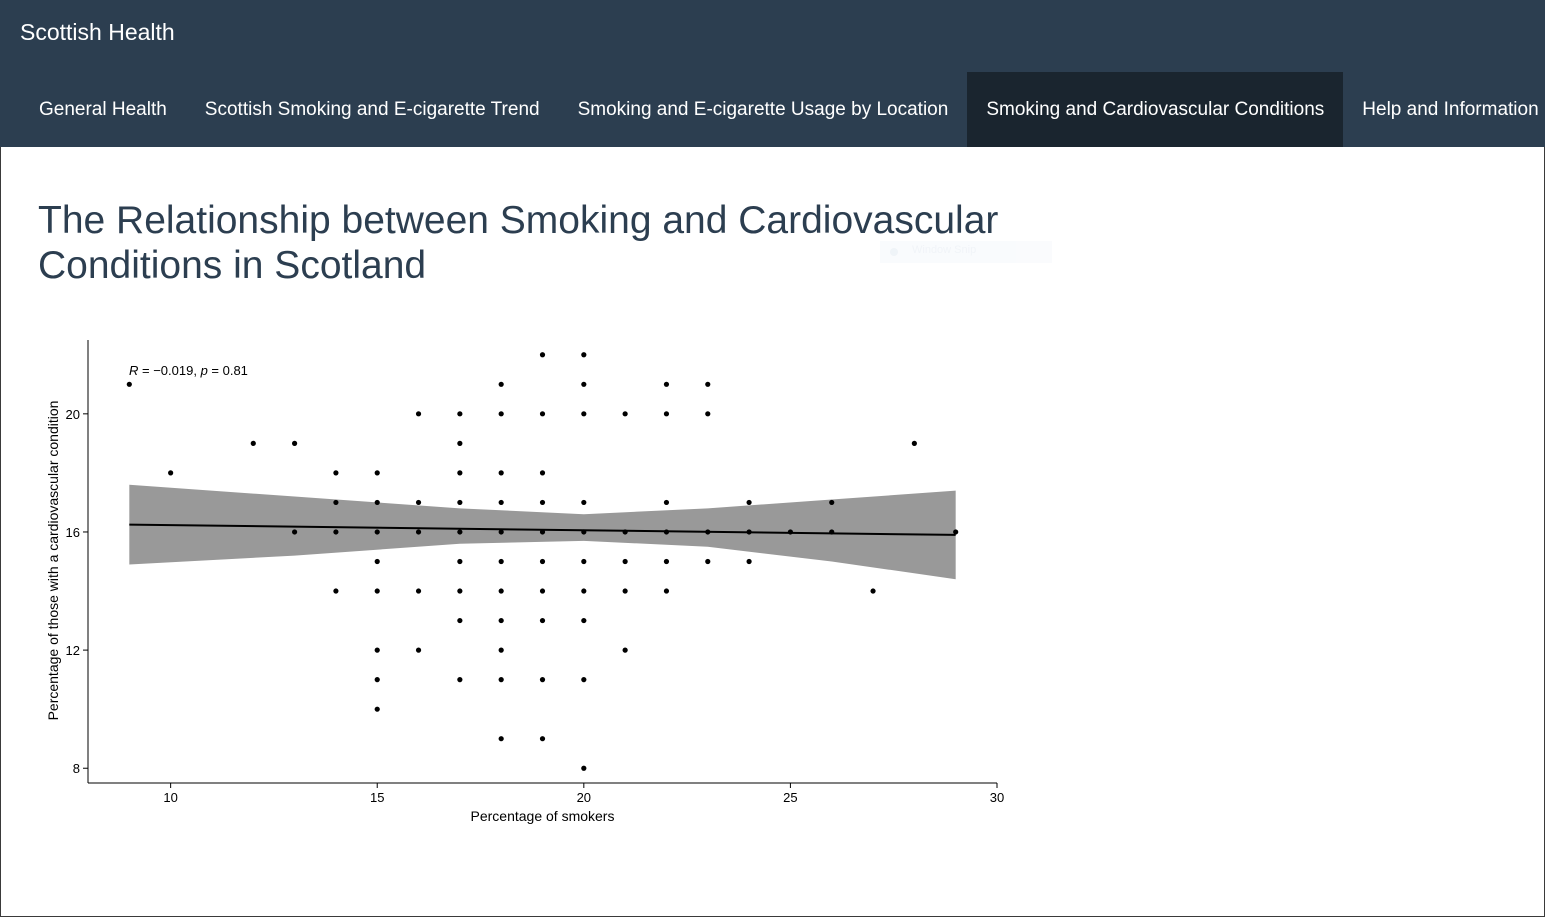  Describe the element at coordinates (790, 797) in the screenshot. I see `x-tick-label: 25` at that location.